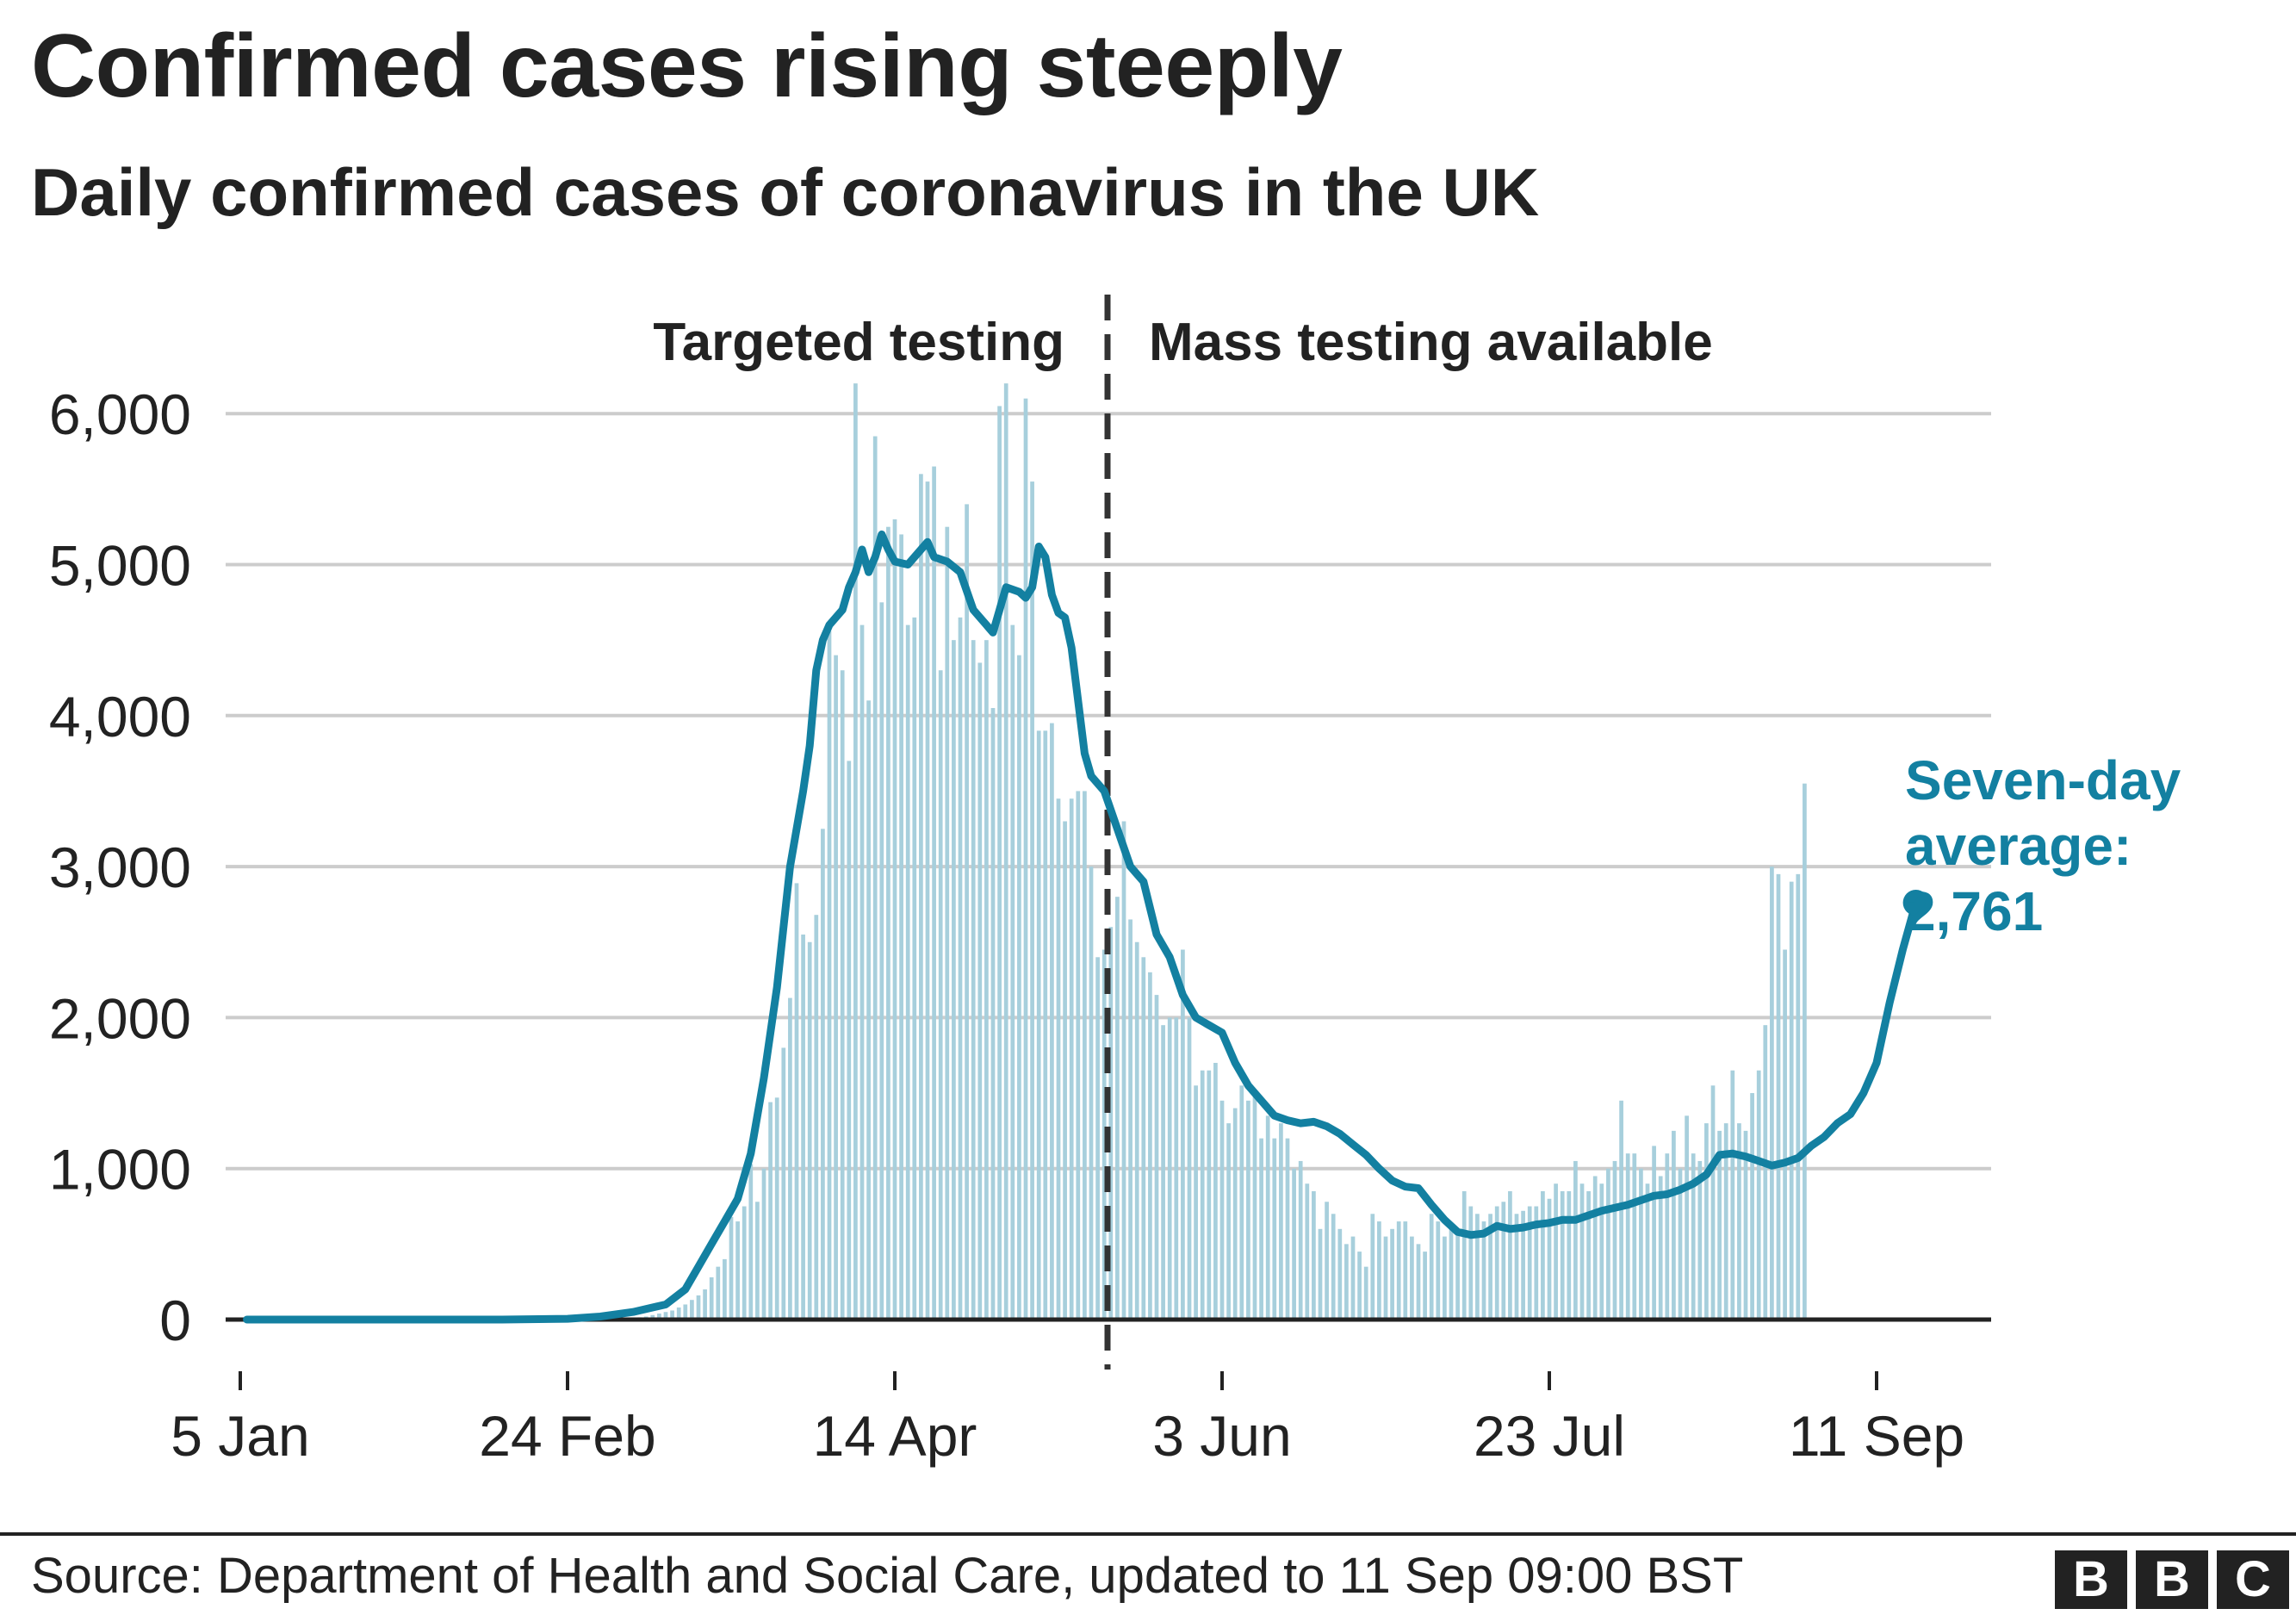 This screenshot has height=1615, width=2296. Describe the element at coordinates (895, 1436) in the screenshot. I see `x-tick-label: 14 Apr` at that location.